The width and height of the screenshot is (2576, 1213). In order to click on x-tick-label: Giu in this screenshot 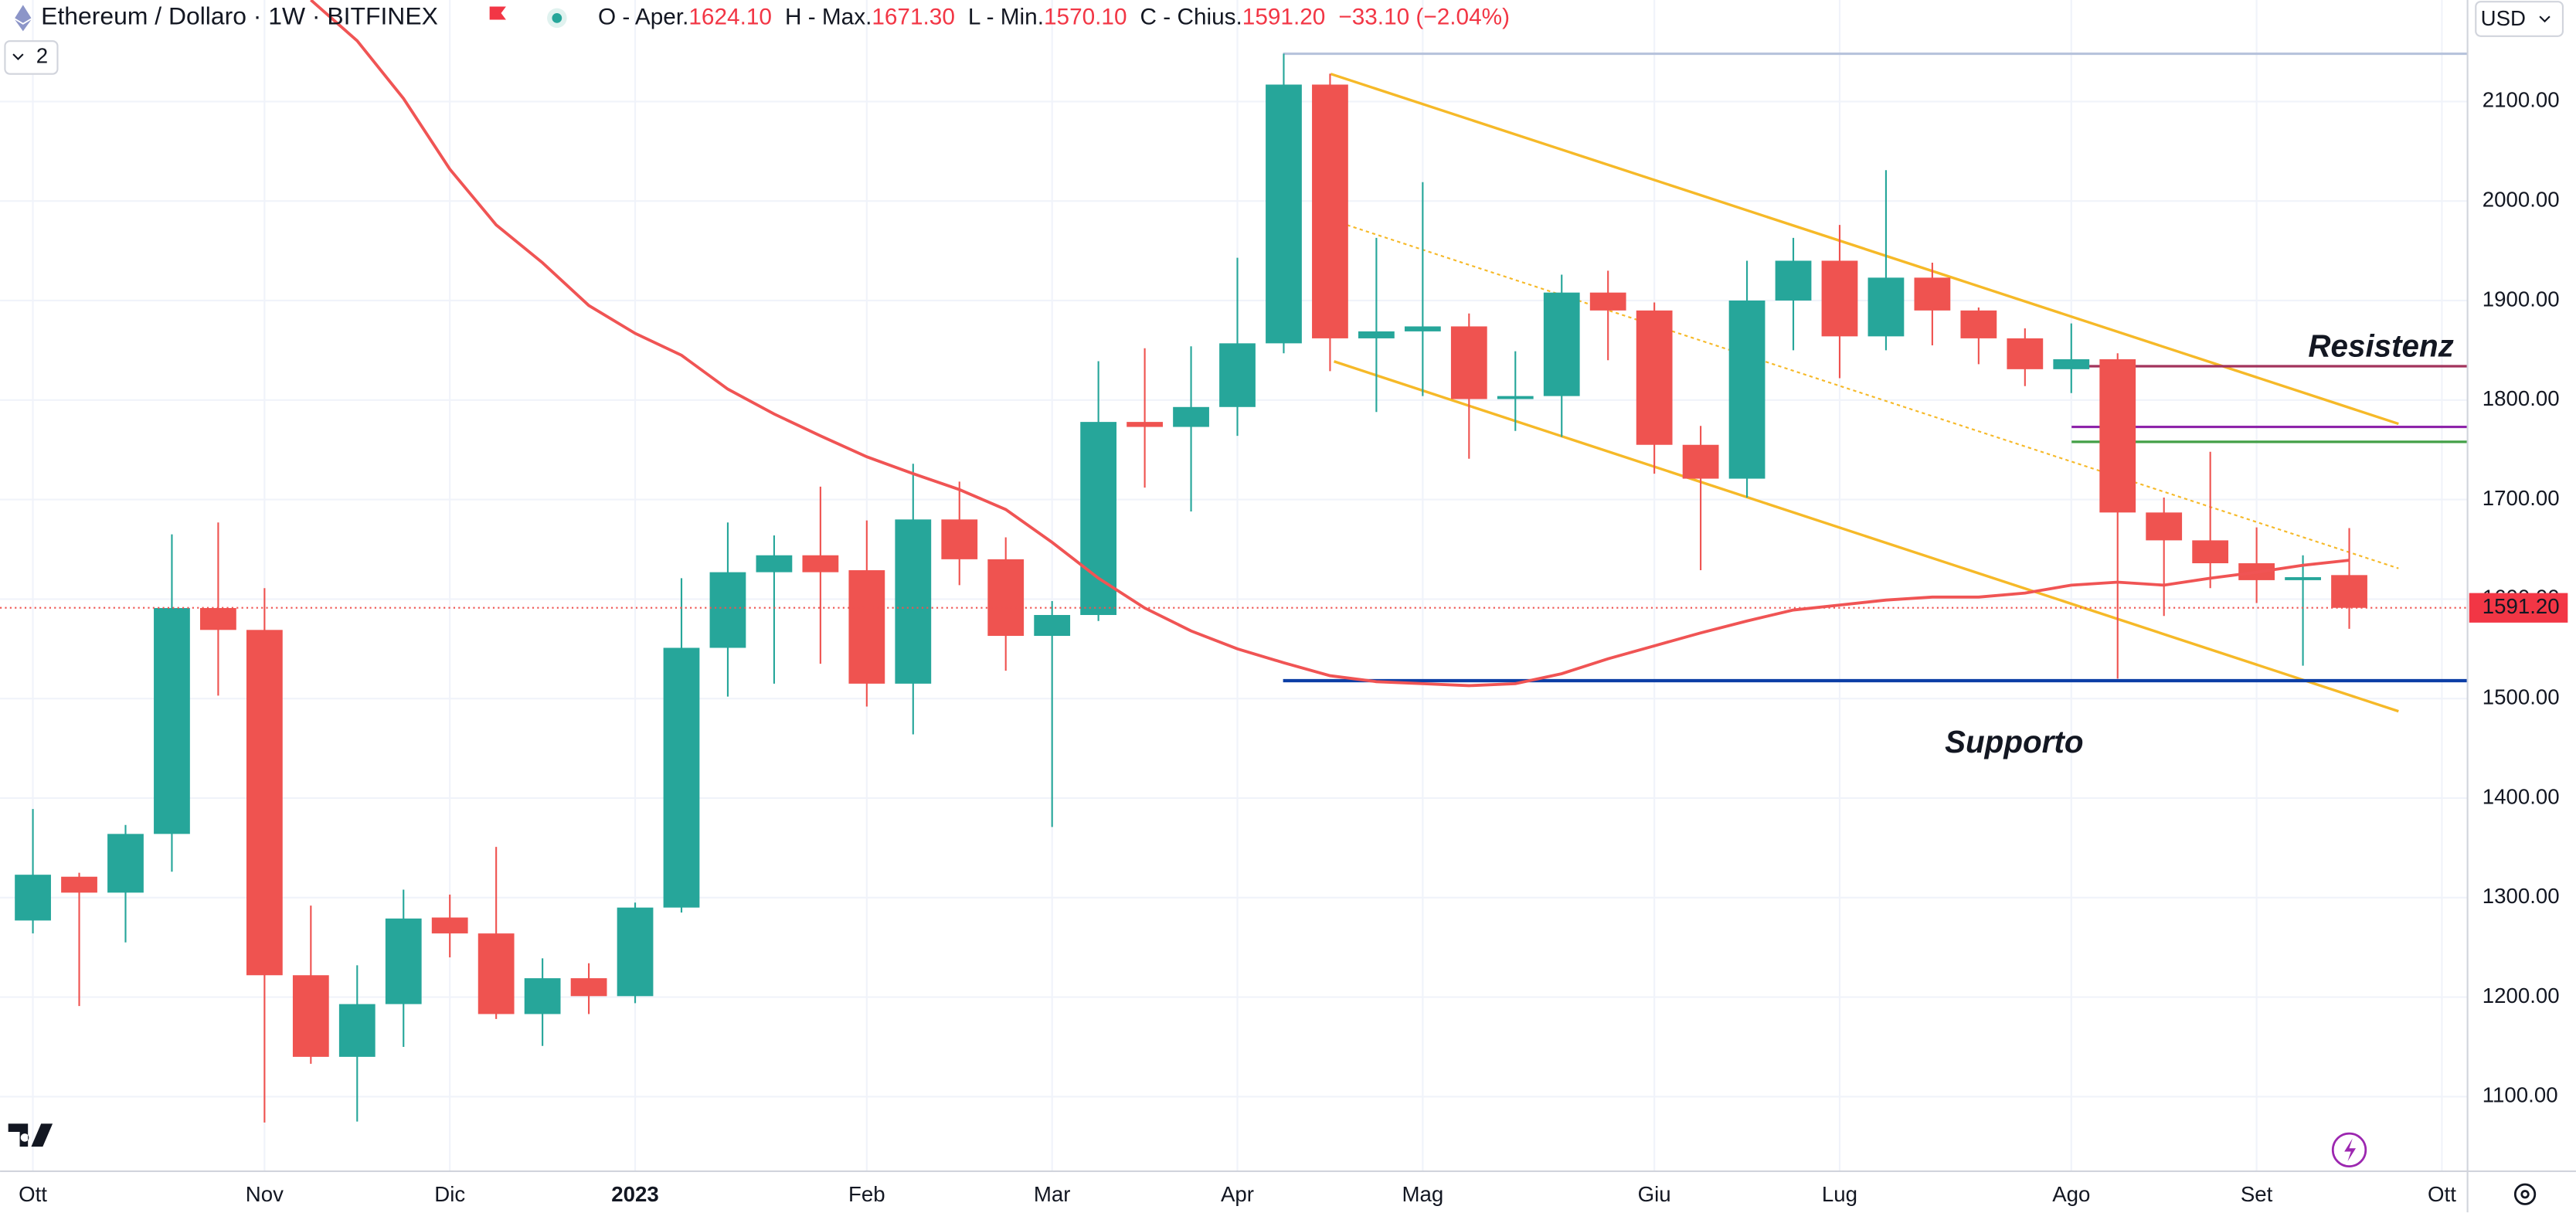, I will do `click(1654, 1194)`.